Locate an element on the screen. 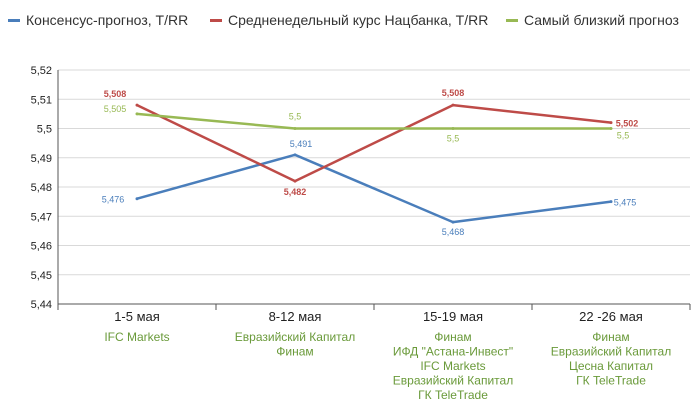  data-label: 5,505 is located at coordinates (115, 109).